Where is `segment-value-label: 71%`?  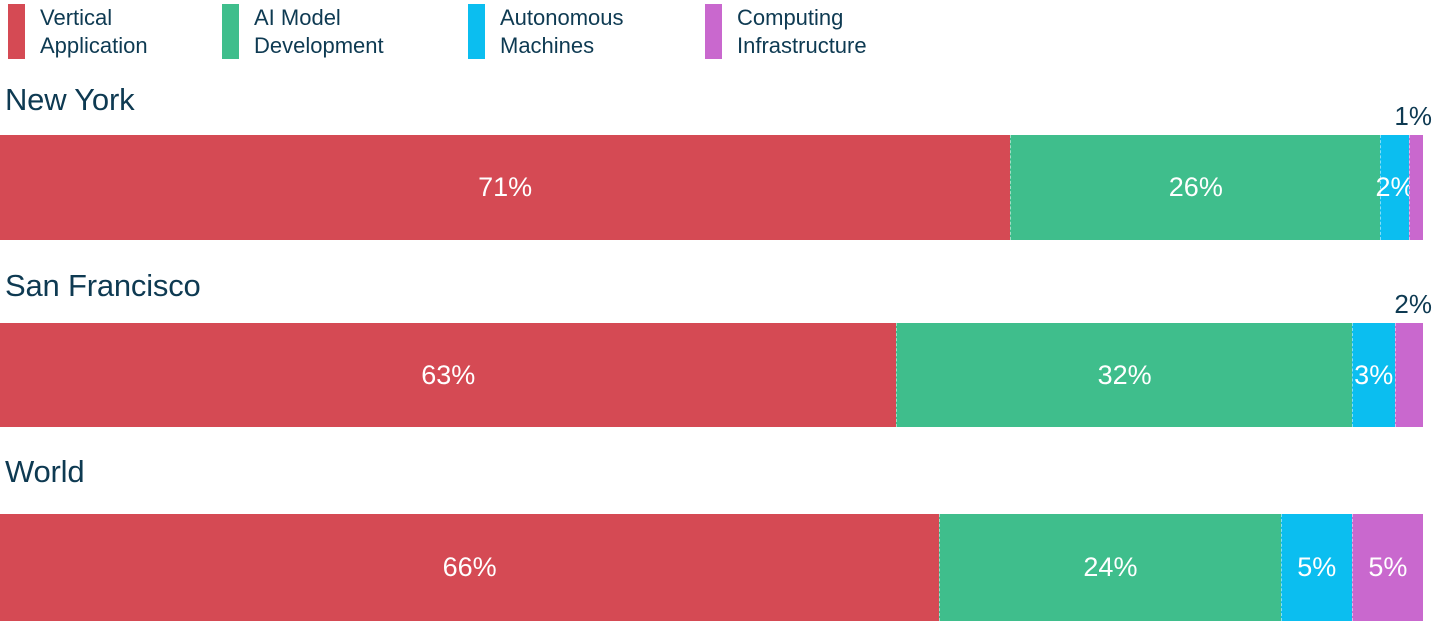
segment-value-label: 71% is located at coordinates (505, 187).